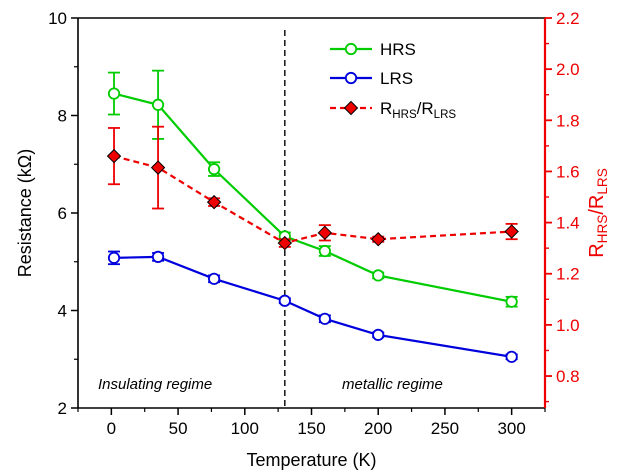 This screenshot has height=475, width=625. What do you see at coordinates (568, 223) in the screenshot?
I see `right-y-tick-label: 1.4` at bounding box center [568, 223].